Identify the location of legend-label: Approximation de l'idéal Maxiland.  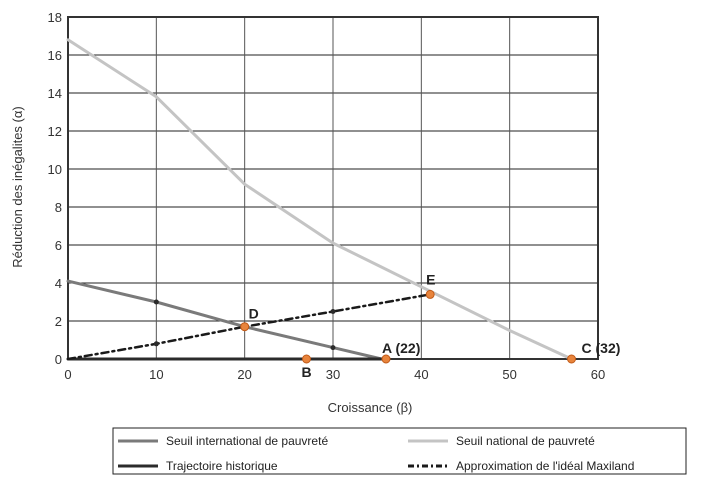
(545, 466).